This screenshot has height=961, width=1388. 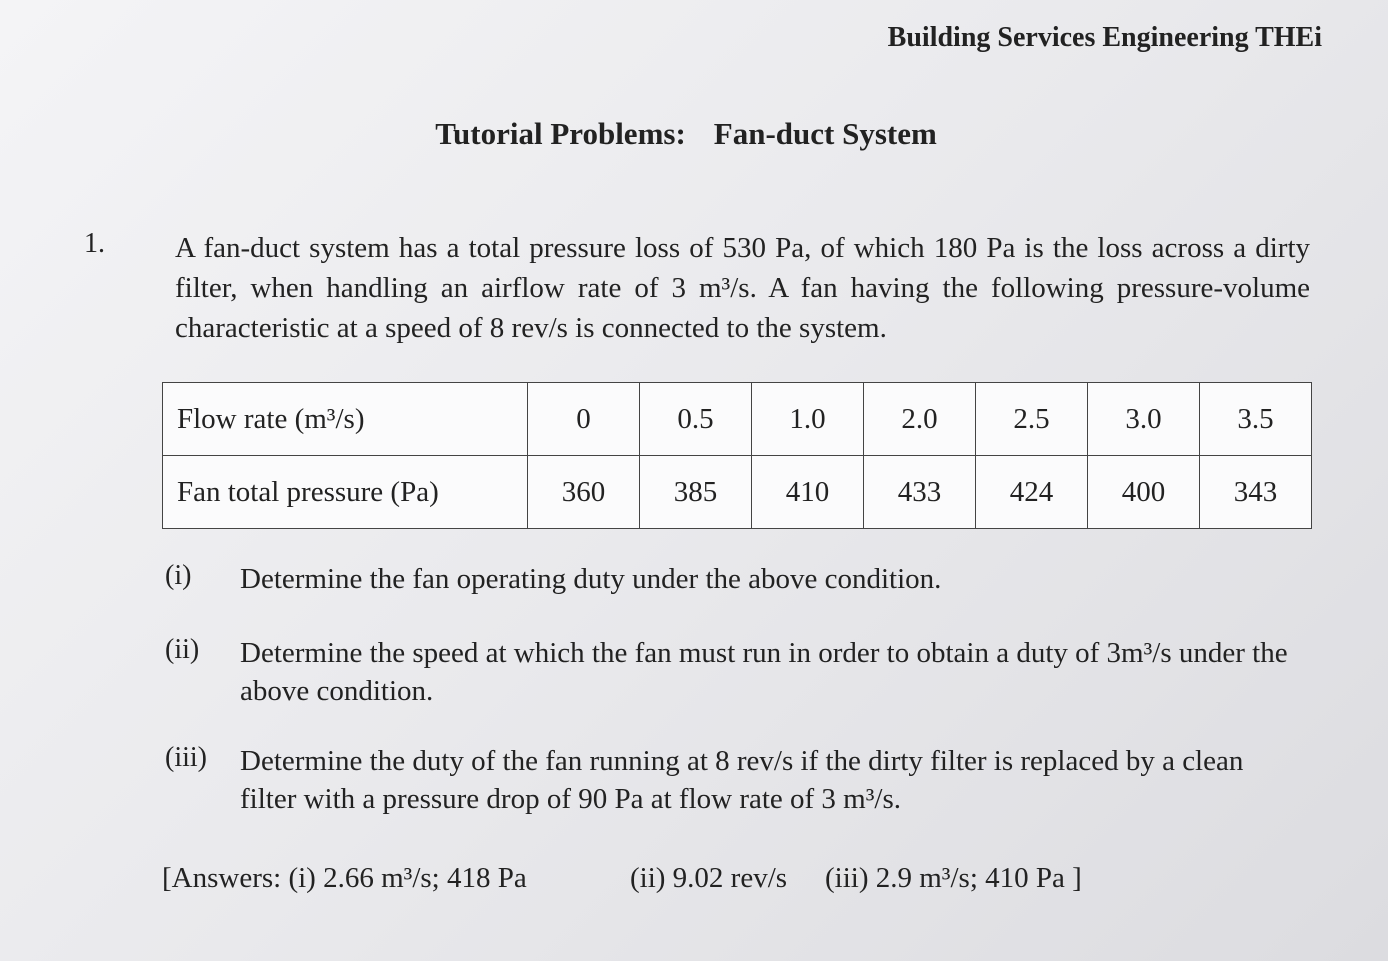 What do you see at coordinates (807, 419) in the screenshot?
I see `table-cell: 1.0` at bounding box center [807, 419].